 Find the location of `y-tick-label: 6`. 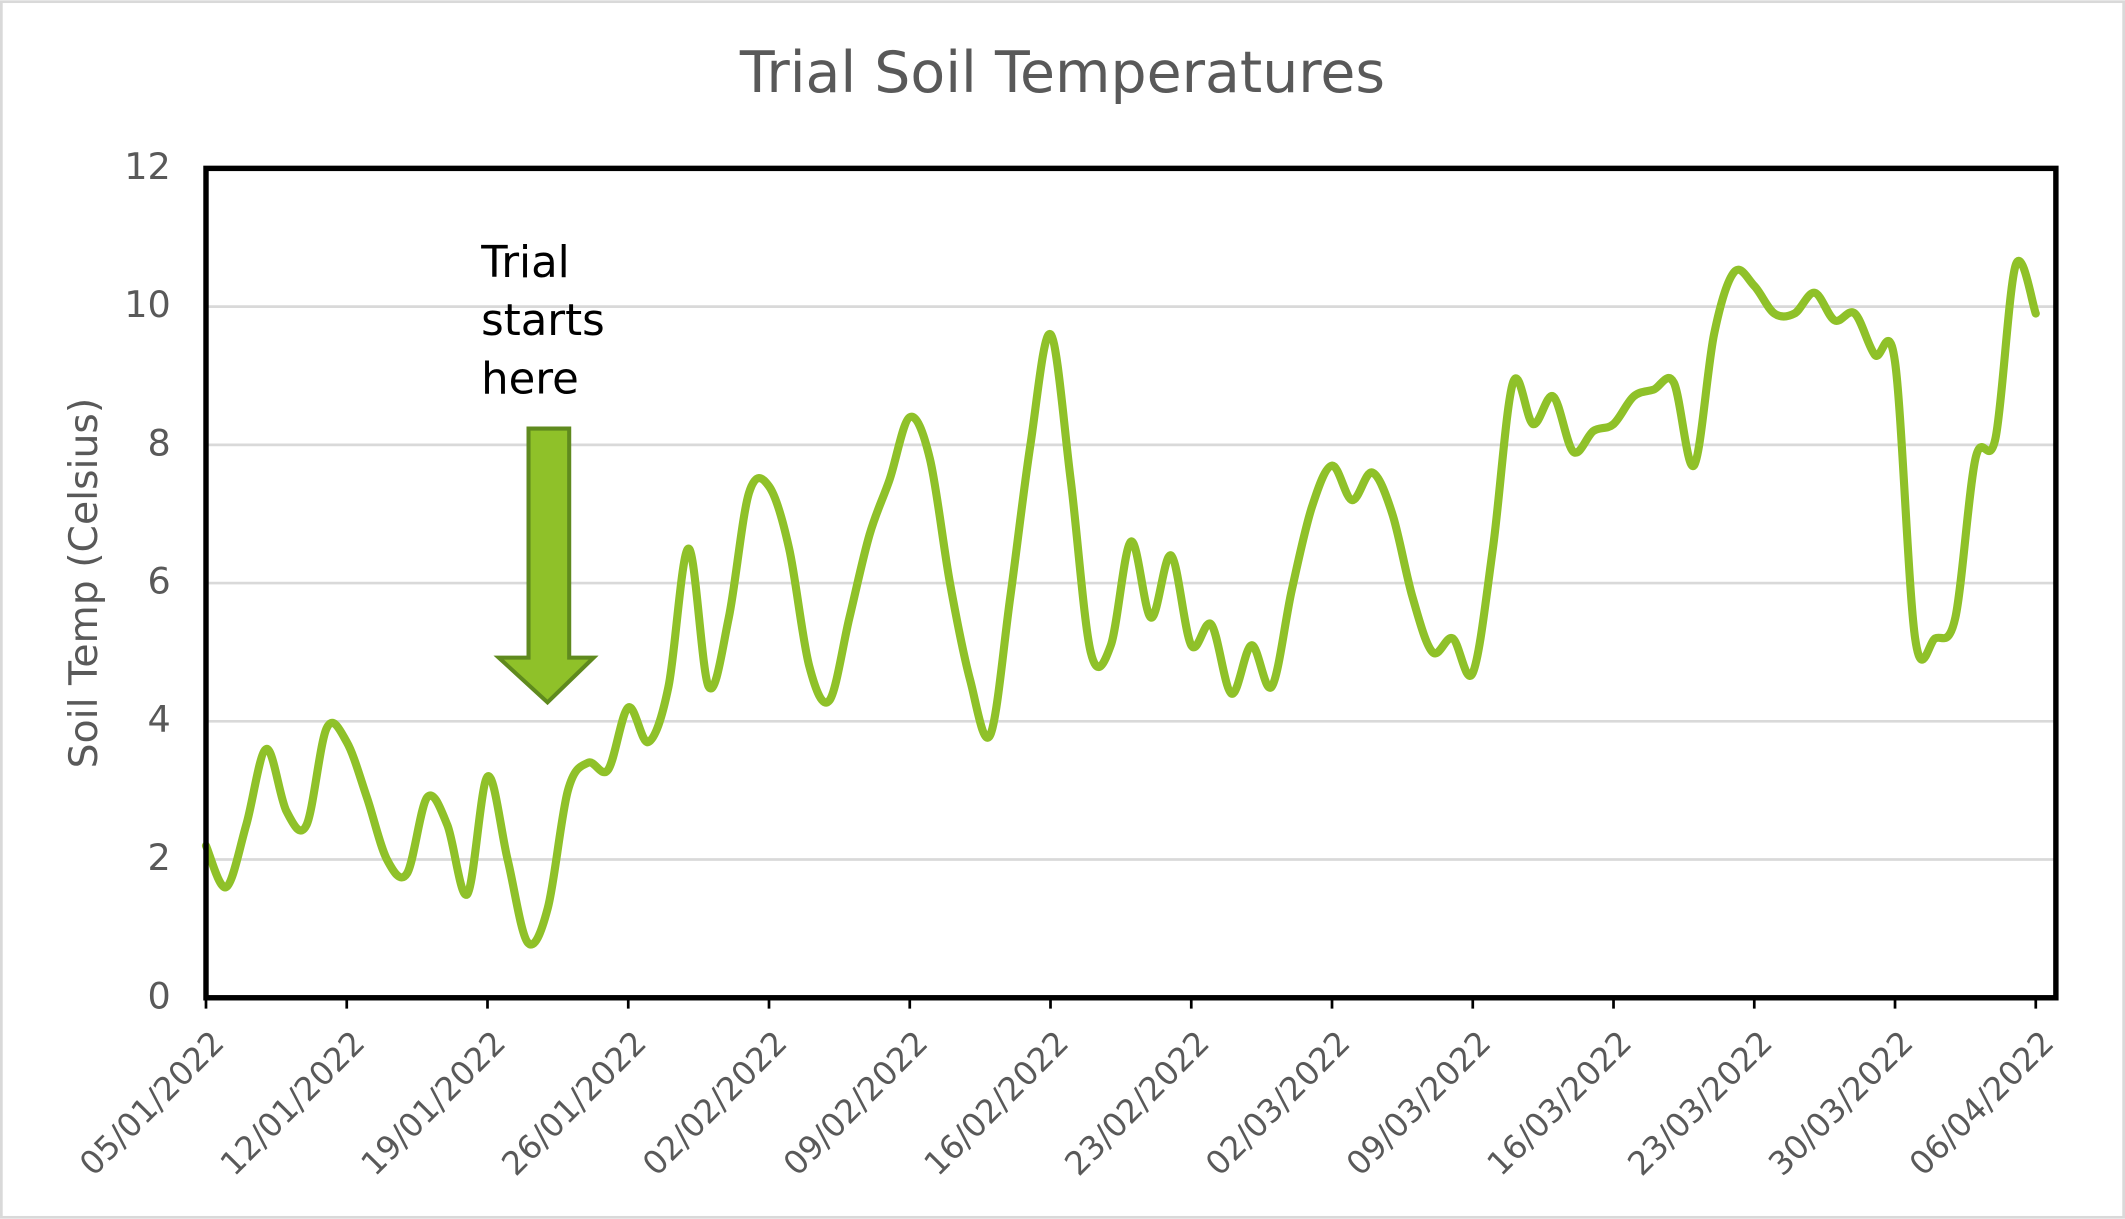

y-tick-label: 6 is located at coordinates (158, 581).